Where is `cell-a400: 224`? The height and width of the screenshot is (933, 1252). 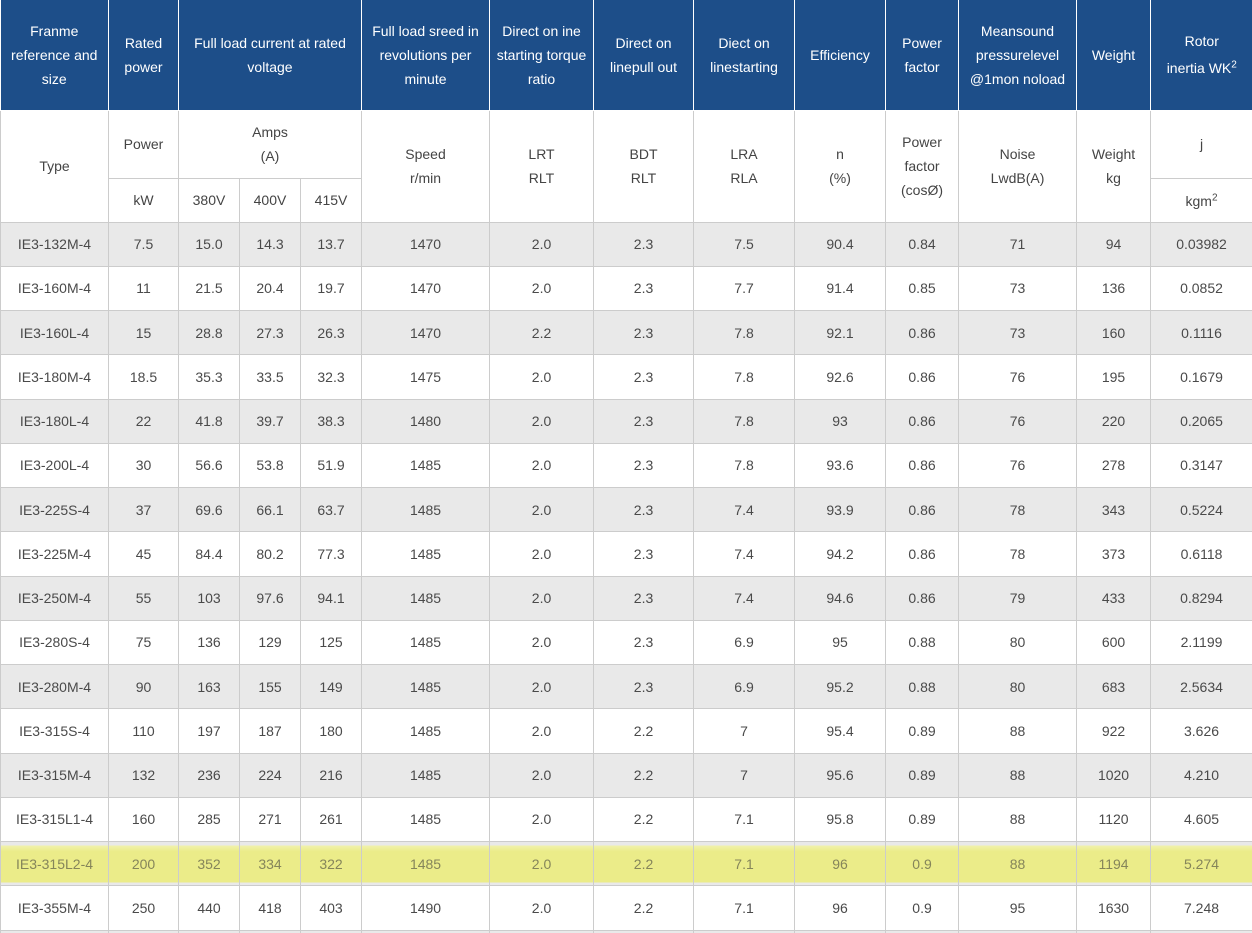
cell-a400: 224 is located at coordinates (270, 775).